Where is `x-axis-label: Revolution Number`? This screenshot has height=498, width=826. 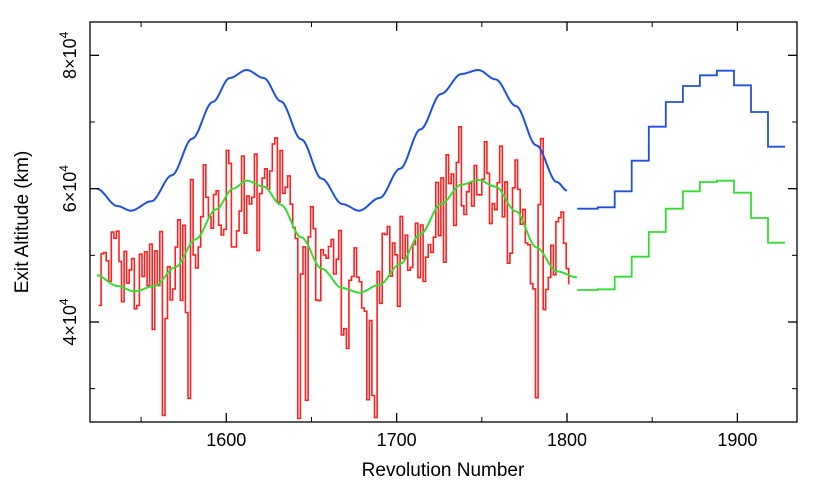 x-axis-label: Revolution Number is located at coordinates (443, 470).